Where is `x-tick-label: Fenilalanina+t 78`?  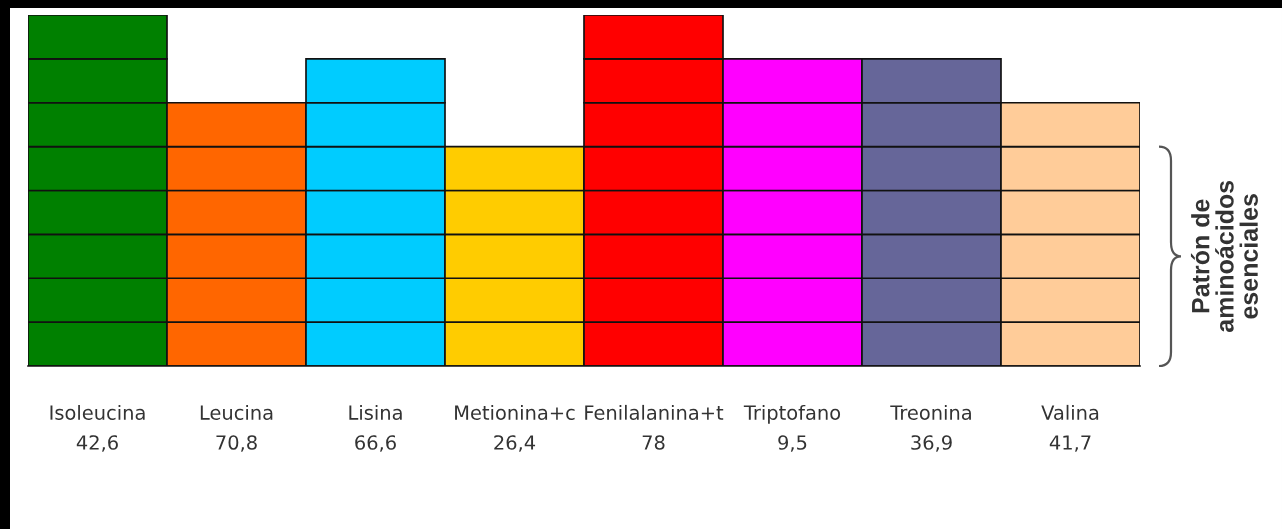 x-tick-label: Fenilalanina+t 78 is located at coordinates (654, 427).